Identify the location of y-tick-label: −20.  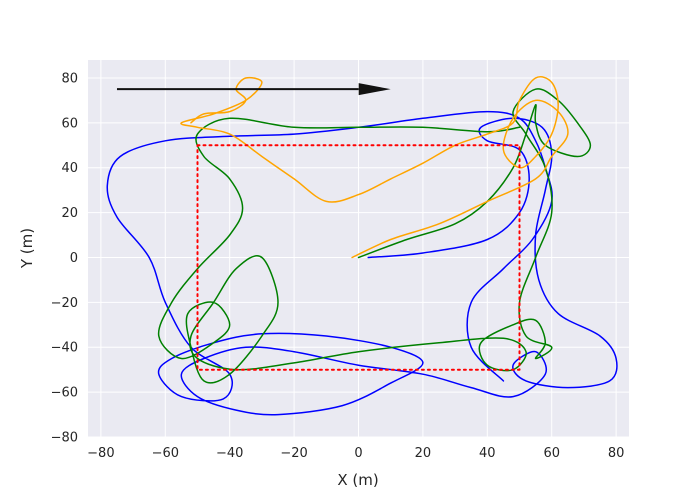
(64, 303).